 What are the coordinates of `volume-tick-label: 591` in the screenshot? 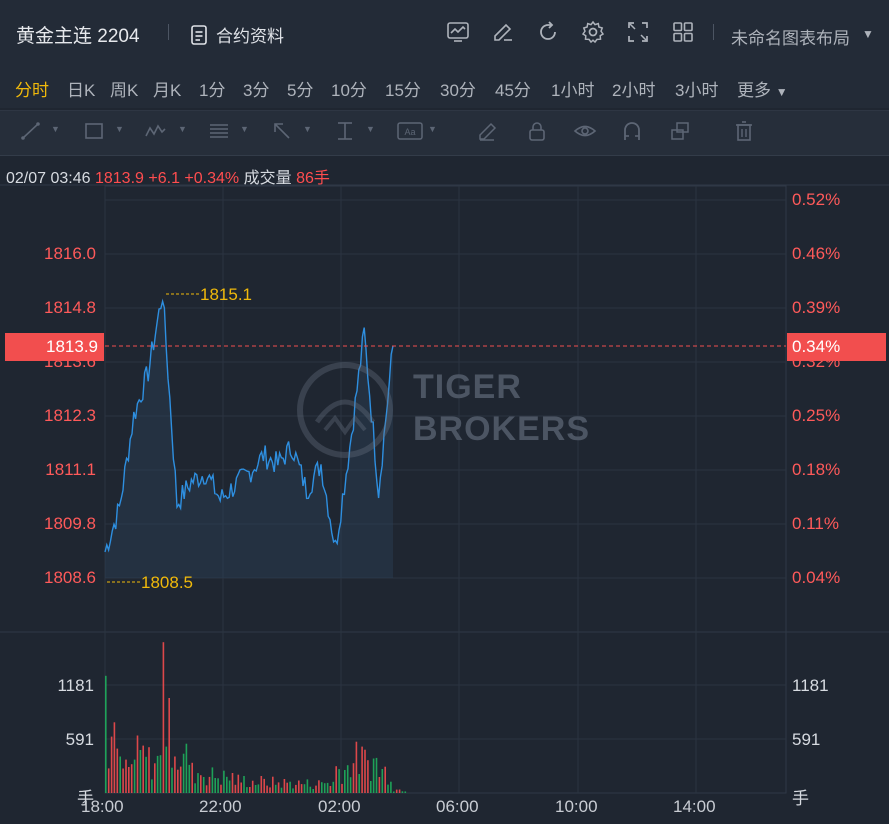 It's located at (806, 739).